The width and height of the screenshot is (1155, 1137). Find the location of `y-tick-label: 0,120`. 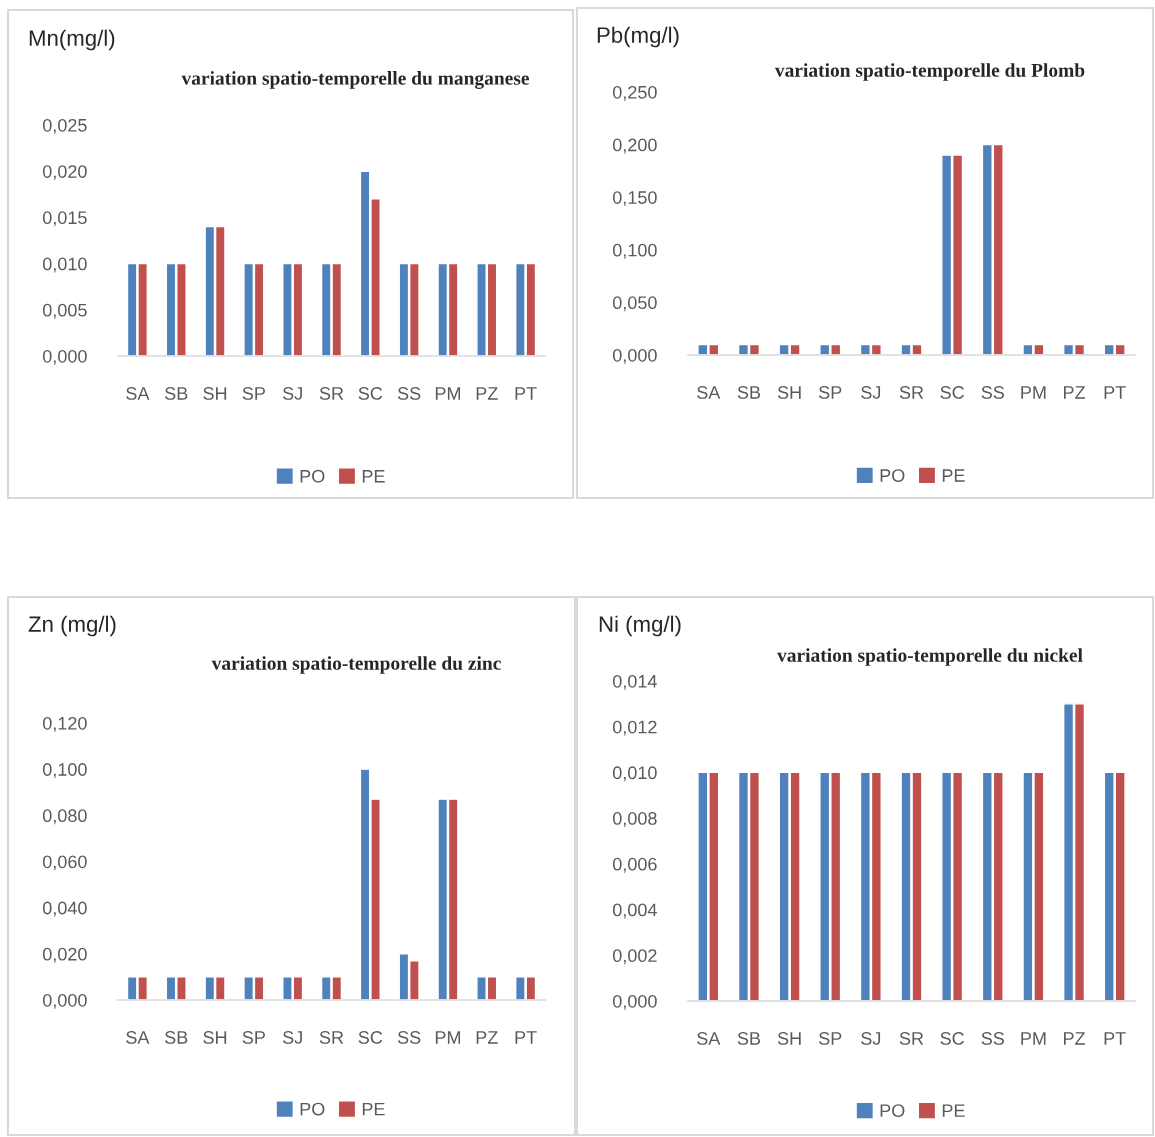

y-tick-label: 0,120 is located at coordinates (64, 724).